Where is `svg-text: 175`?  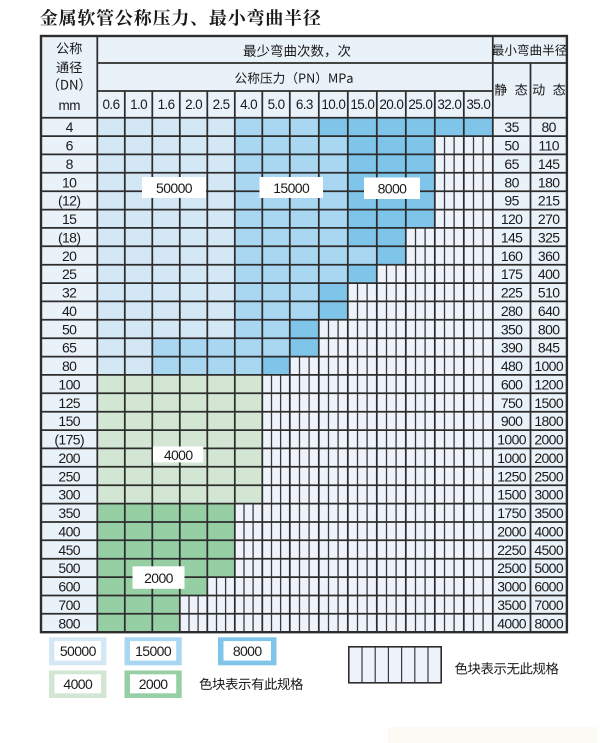 svg-text: 175 is located at coordinates (512, 274).